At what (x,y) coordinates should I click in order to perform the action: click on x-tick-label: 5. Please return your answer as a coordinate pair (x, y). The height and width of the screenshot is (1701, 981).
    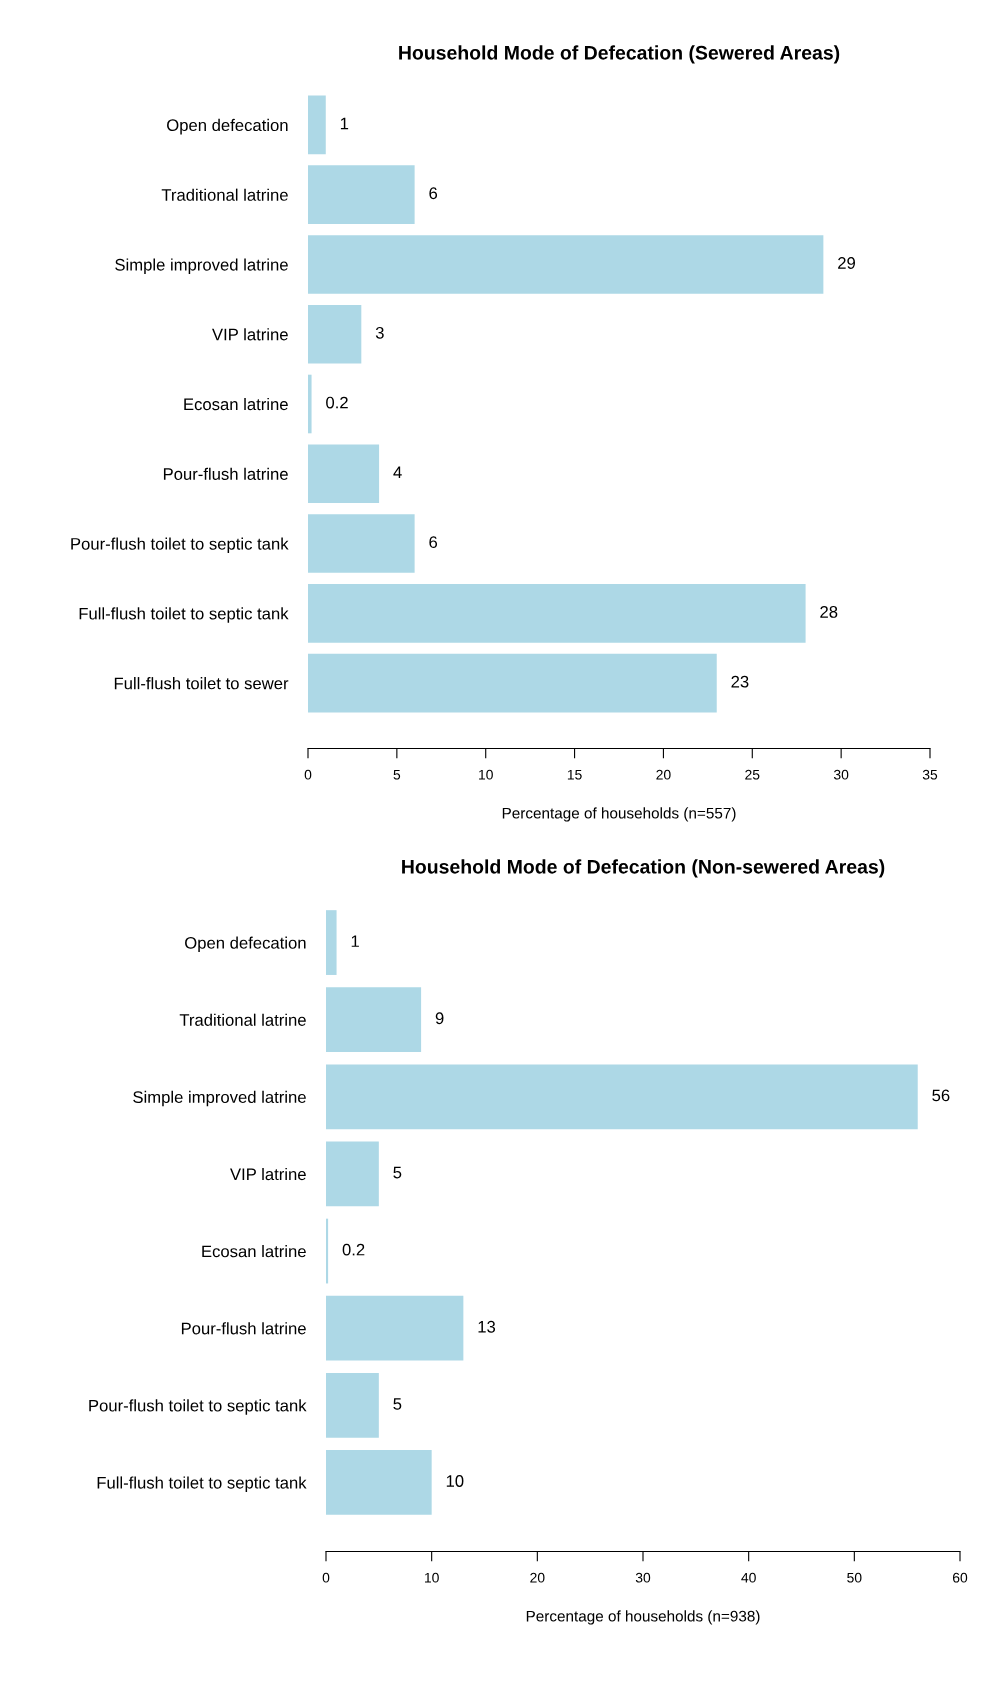
    Looking at the image, I should click on (397, 774).